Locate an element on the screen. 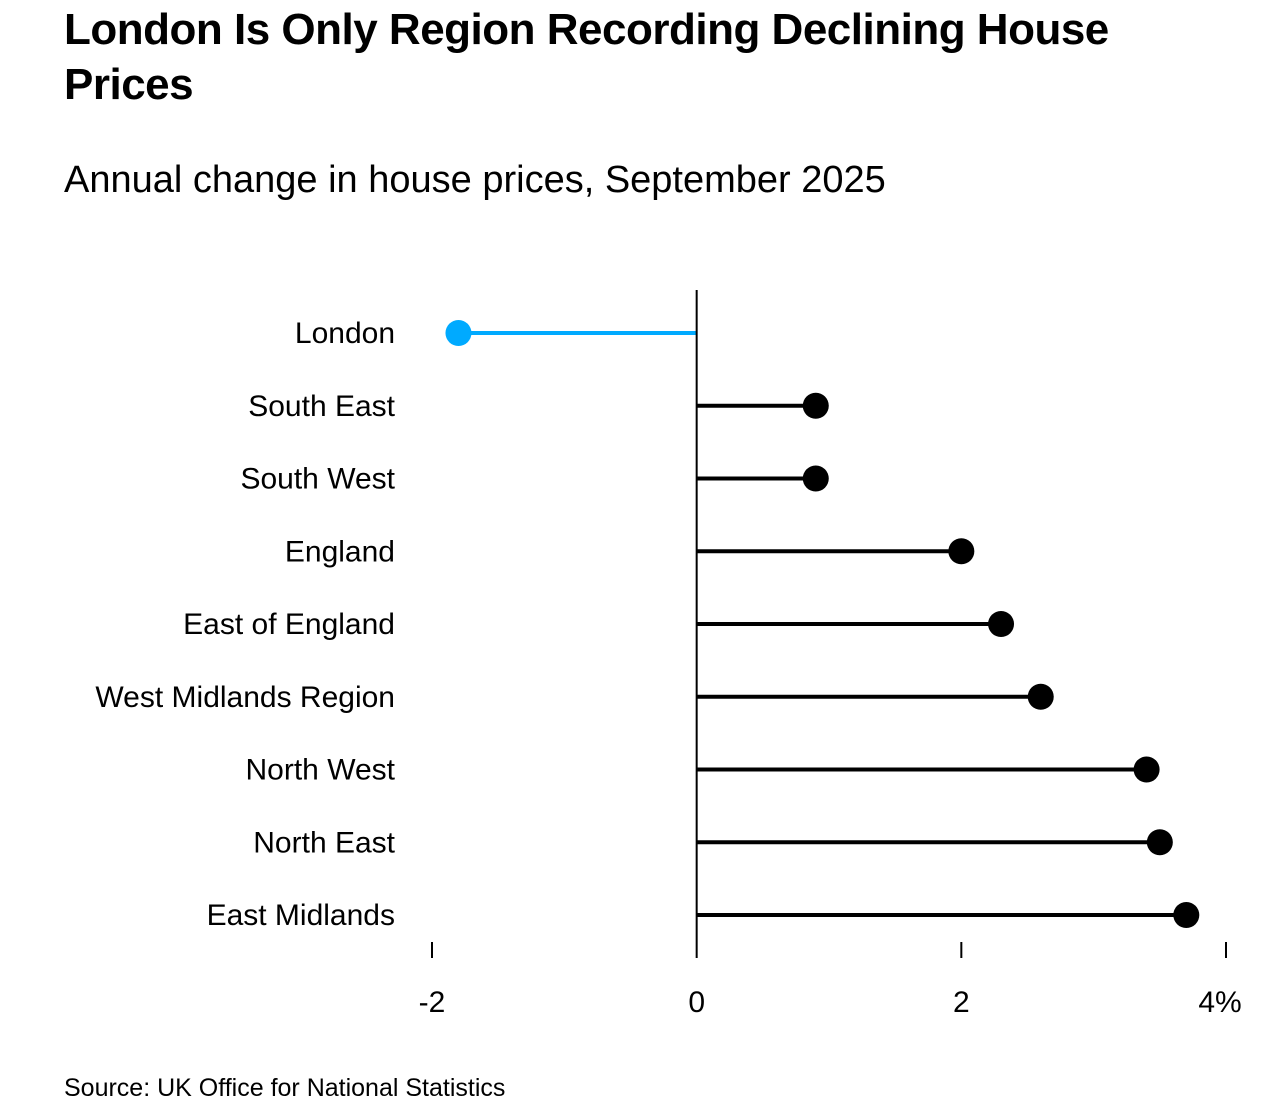 This screenshot has width=1280, height=1120. row-north-west: North West is located at coordinates (703, 770).